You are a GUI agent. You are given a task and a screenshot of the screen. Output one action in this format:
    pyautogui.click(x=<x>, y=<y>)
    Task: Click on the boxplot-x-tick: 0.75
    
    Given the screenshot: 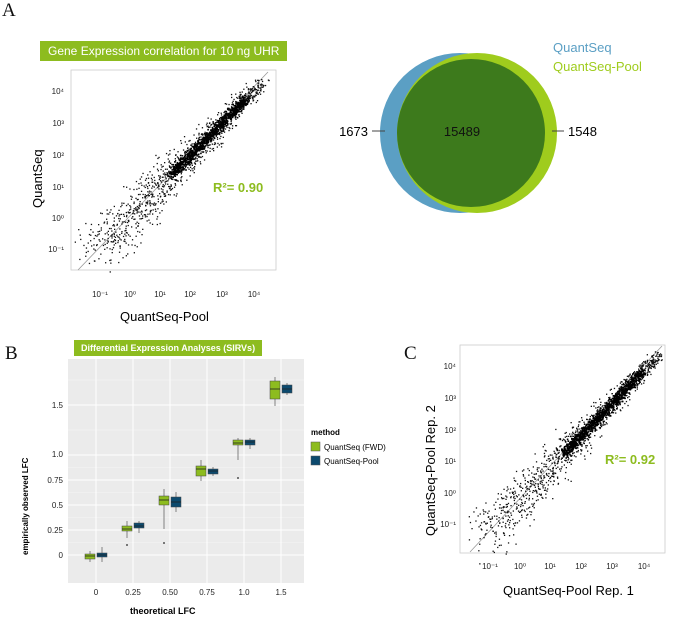 What is the action you would take?
    pyautogui.click(x=207, y=592)
    